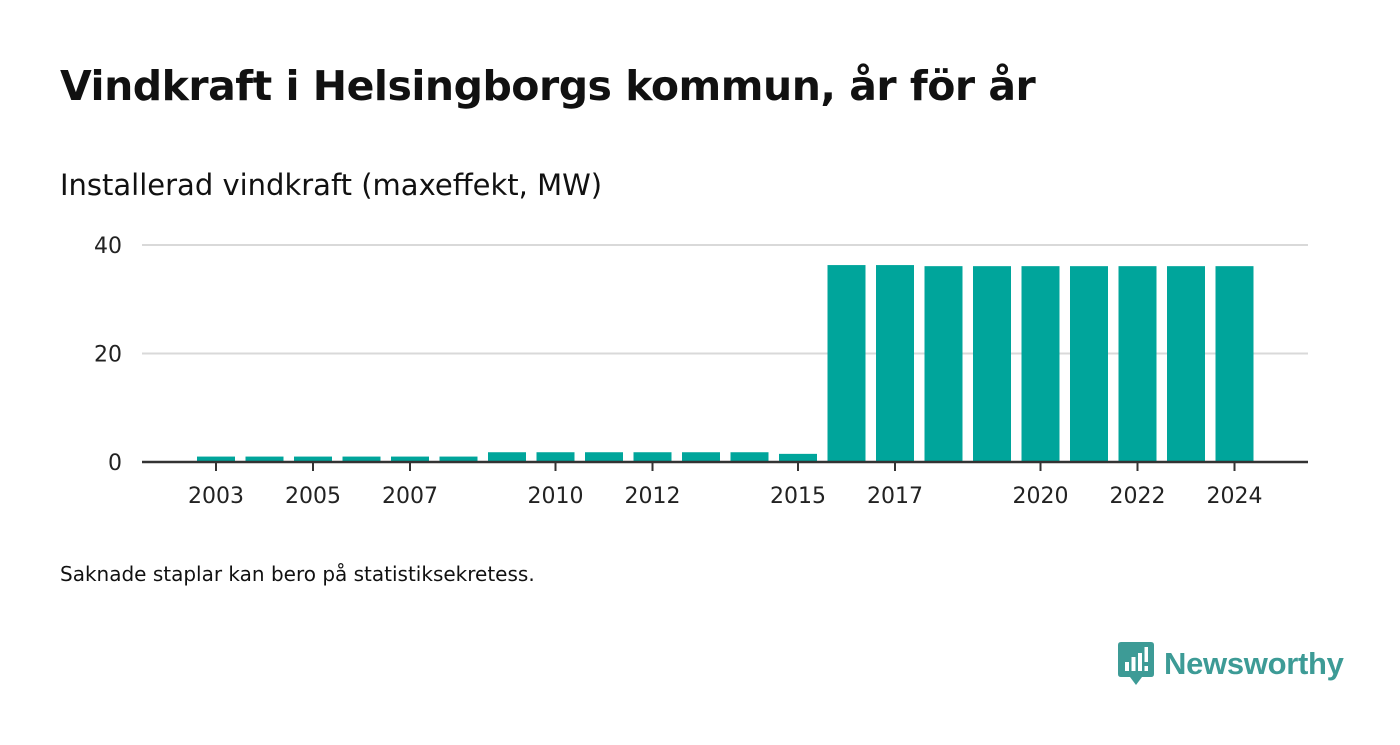 This screenshot has height=745, width=1400. Describe the element at coordinates (798, 496) in the screenshot. I see `x-tick-label: 2015` at that location.